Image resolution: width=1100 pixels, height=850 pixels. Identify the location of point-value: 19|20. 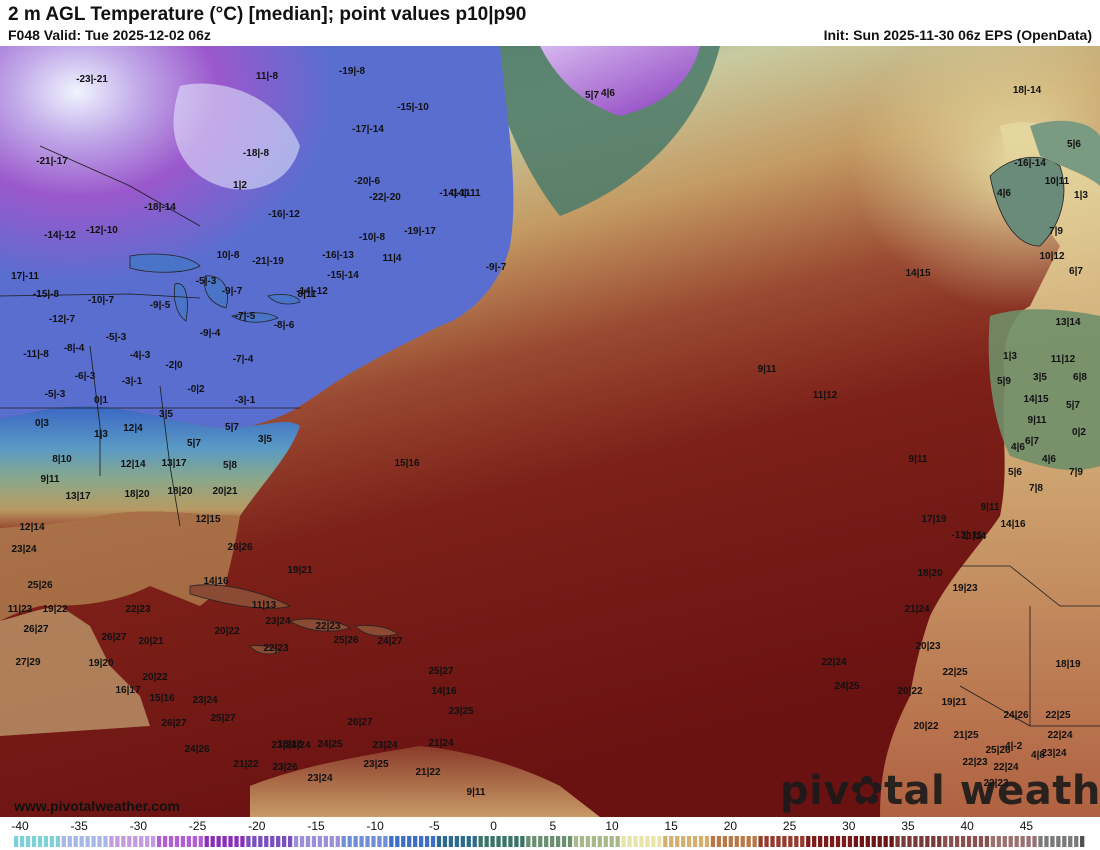
(100, 663).